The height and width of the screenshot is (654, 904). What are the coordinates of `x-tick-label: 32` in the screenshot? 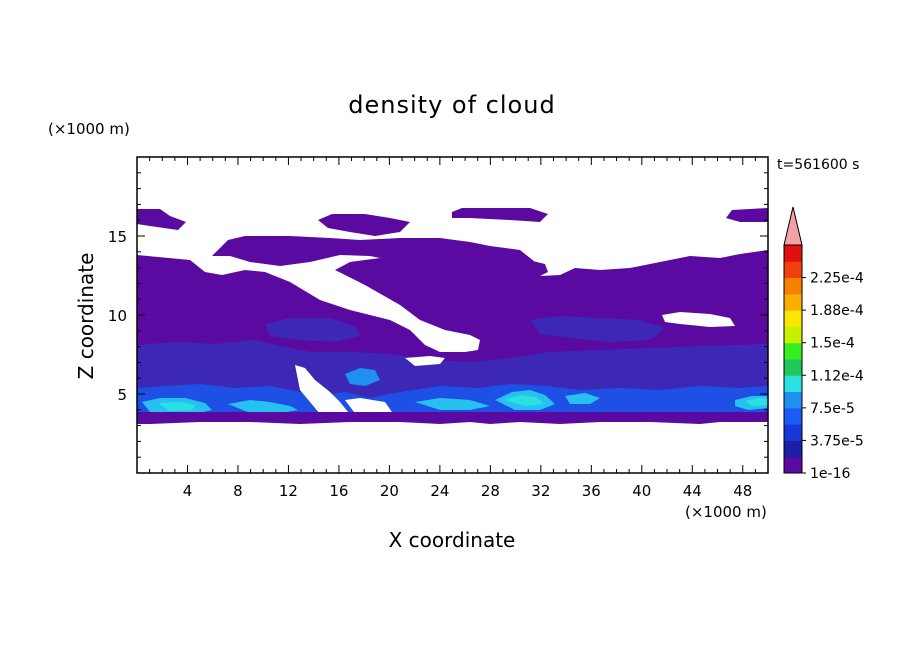 It's located at (540, 491).